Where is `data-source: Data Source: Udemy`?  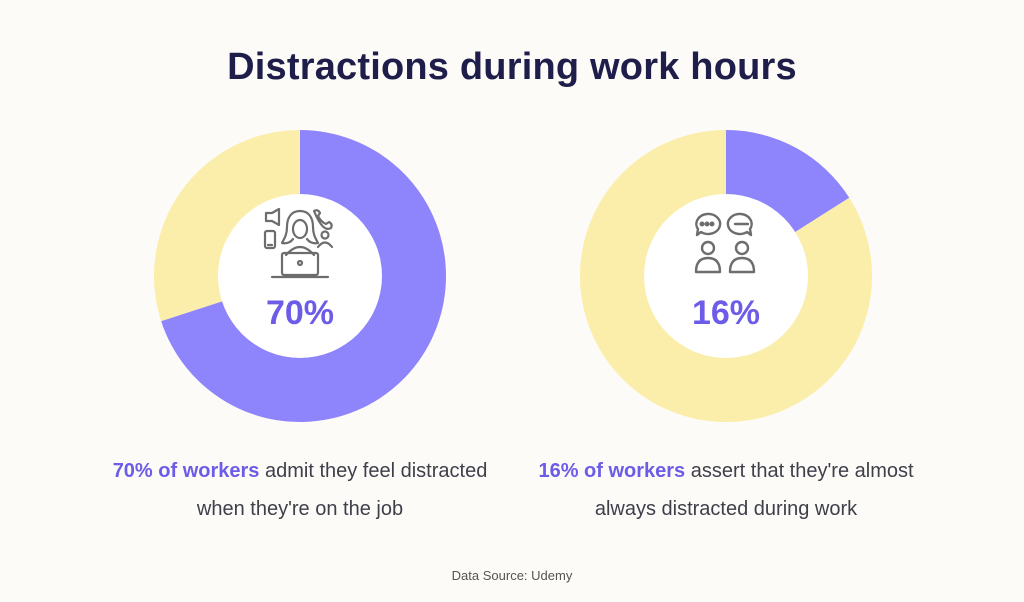 data-source: Data Source: Udemy is located at coordinates (512, 575).